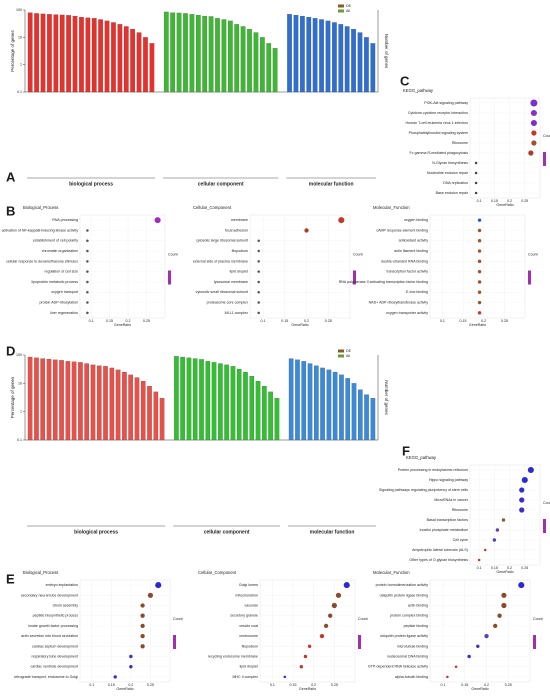 The image size is (550, 697). I want to click on size-legend-title: Count, so click(178, 619).